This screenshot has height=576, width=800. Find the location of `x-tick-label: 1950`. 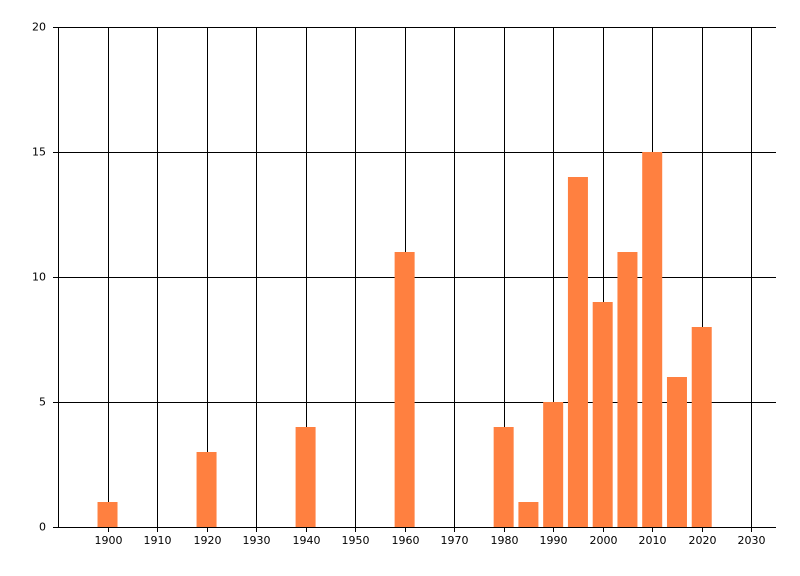

x-tick-label: 1950 is located at coordinates (356, 540).